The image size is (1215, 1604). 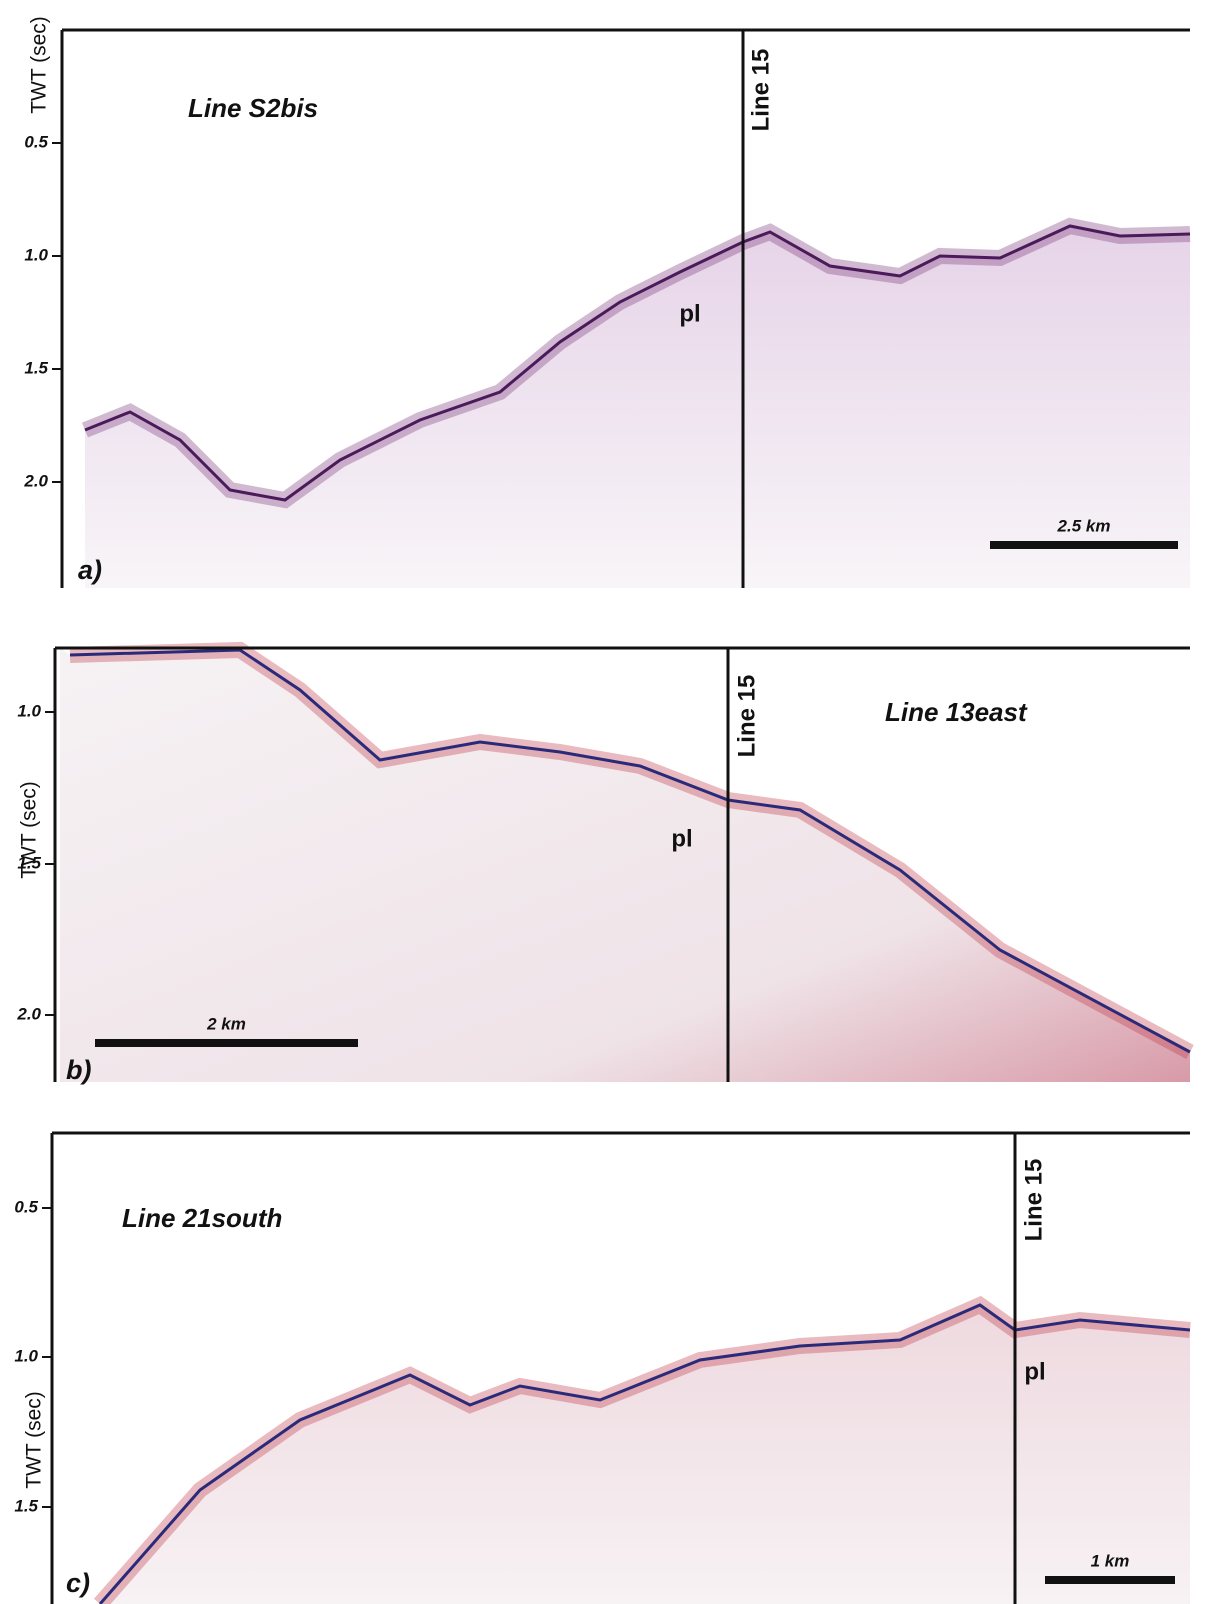 What do you see at coordinates (1084, 525) in the screenshot?
I see `scale-label: 2.5 km` at bounding box center [1084, 525].